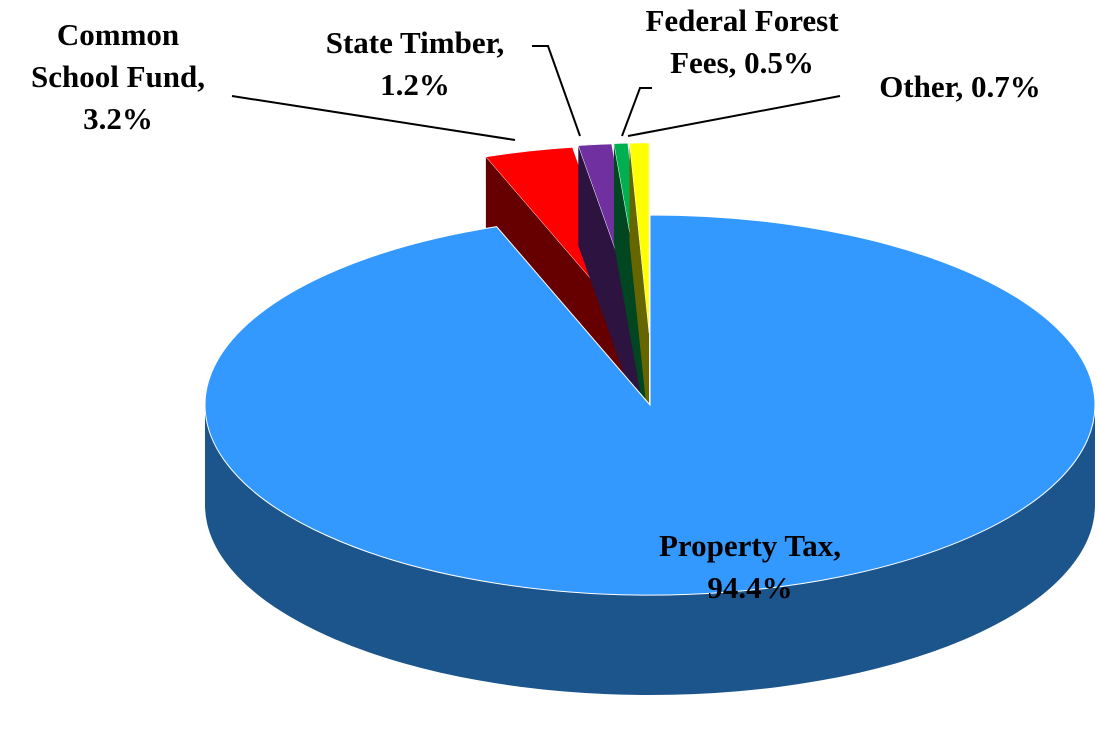 The height and width of the screenshot is (752, 1099). Describe the element at coordinates (921, 86) in the screenshot. I see `label-category: Other,` at that location.